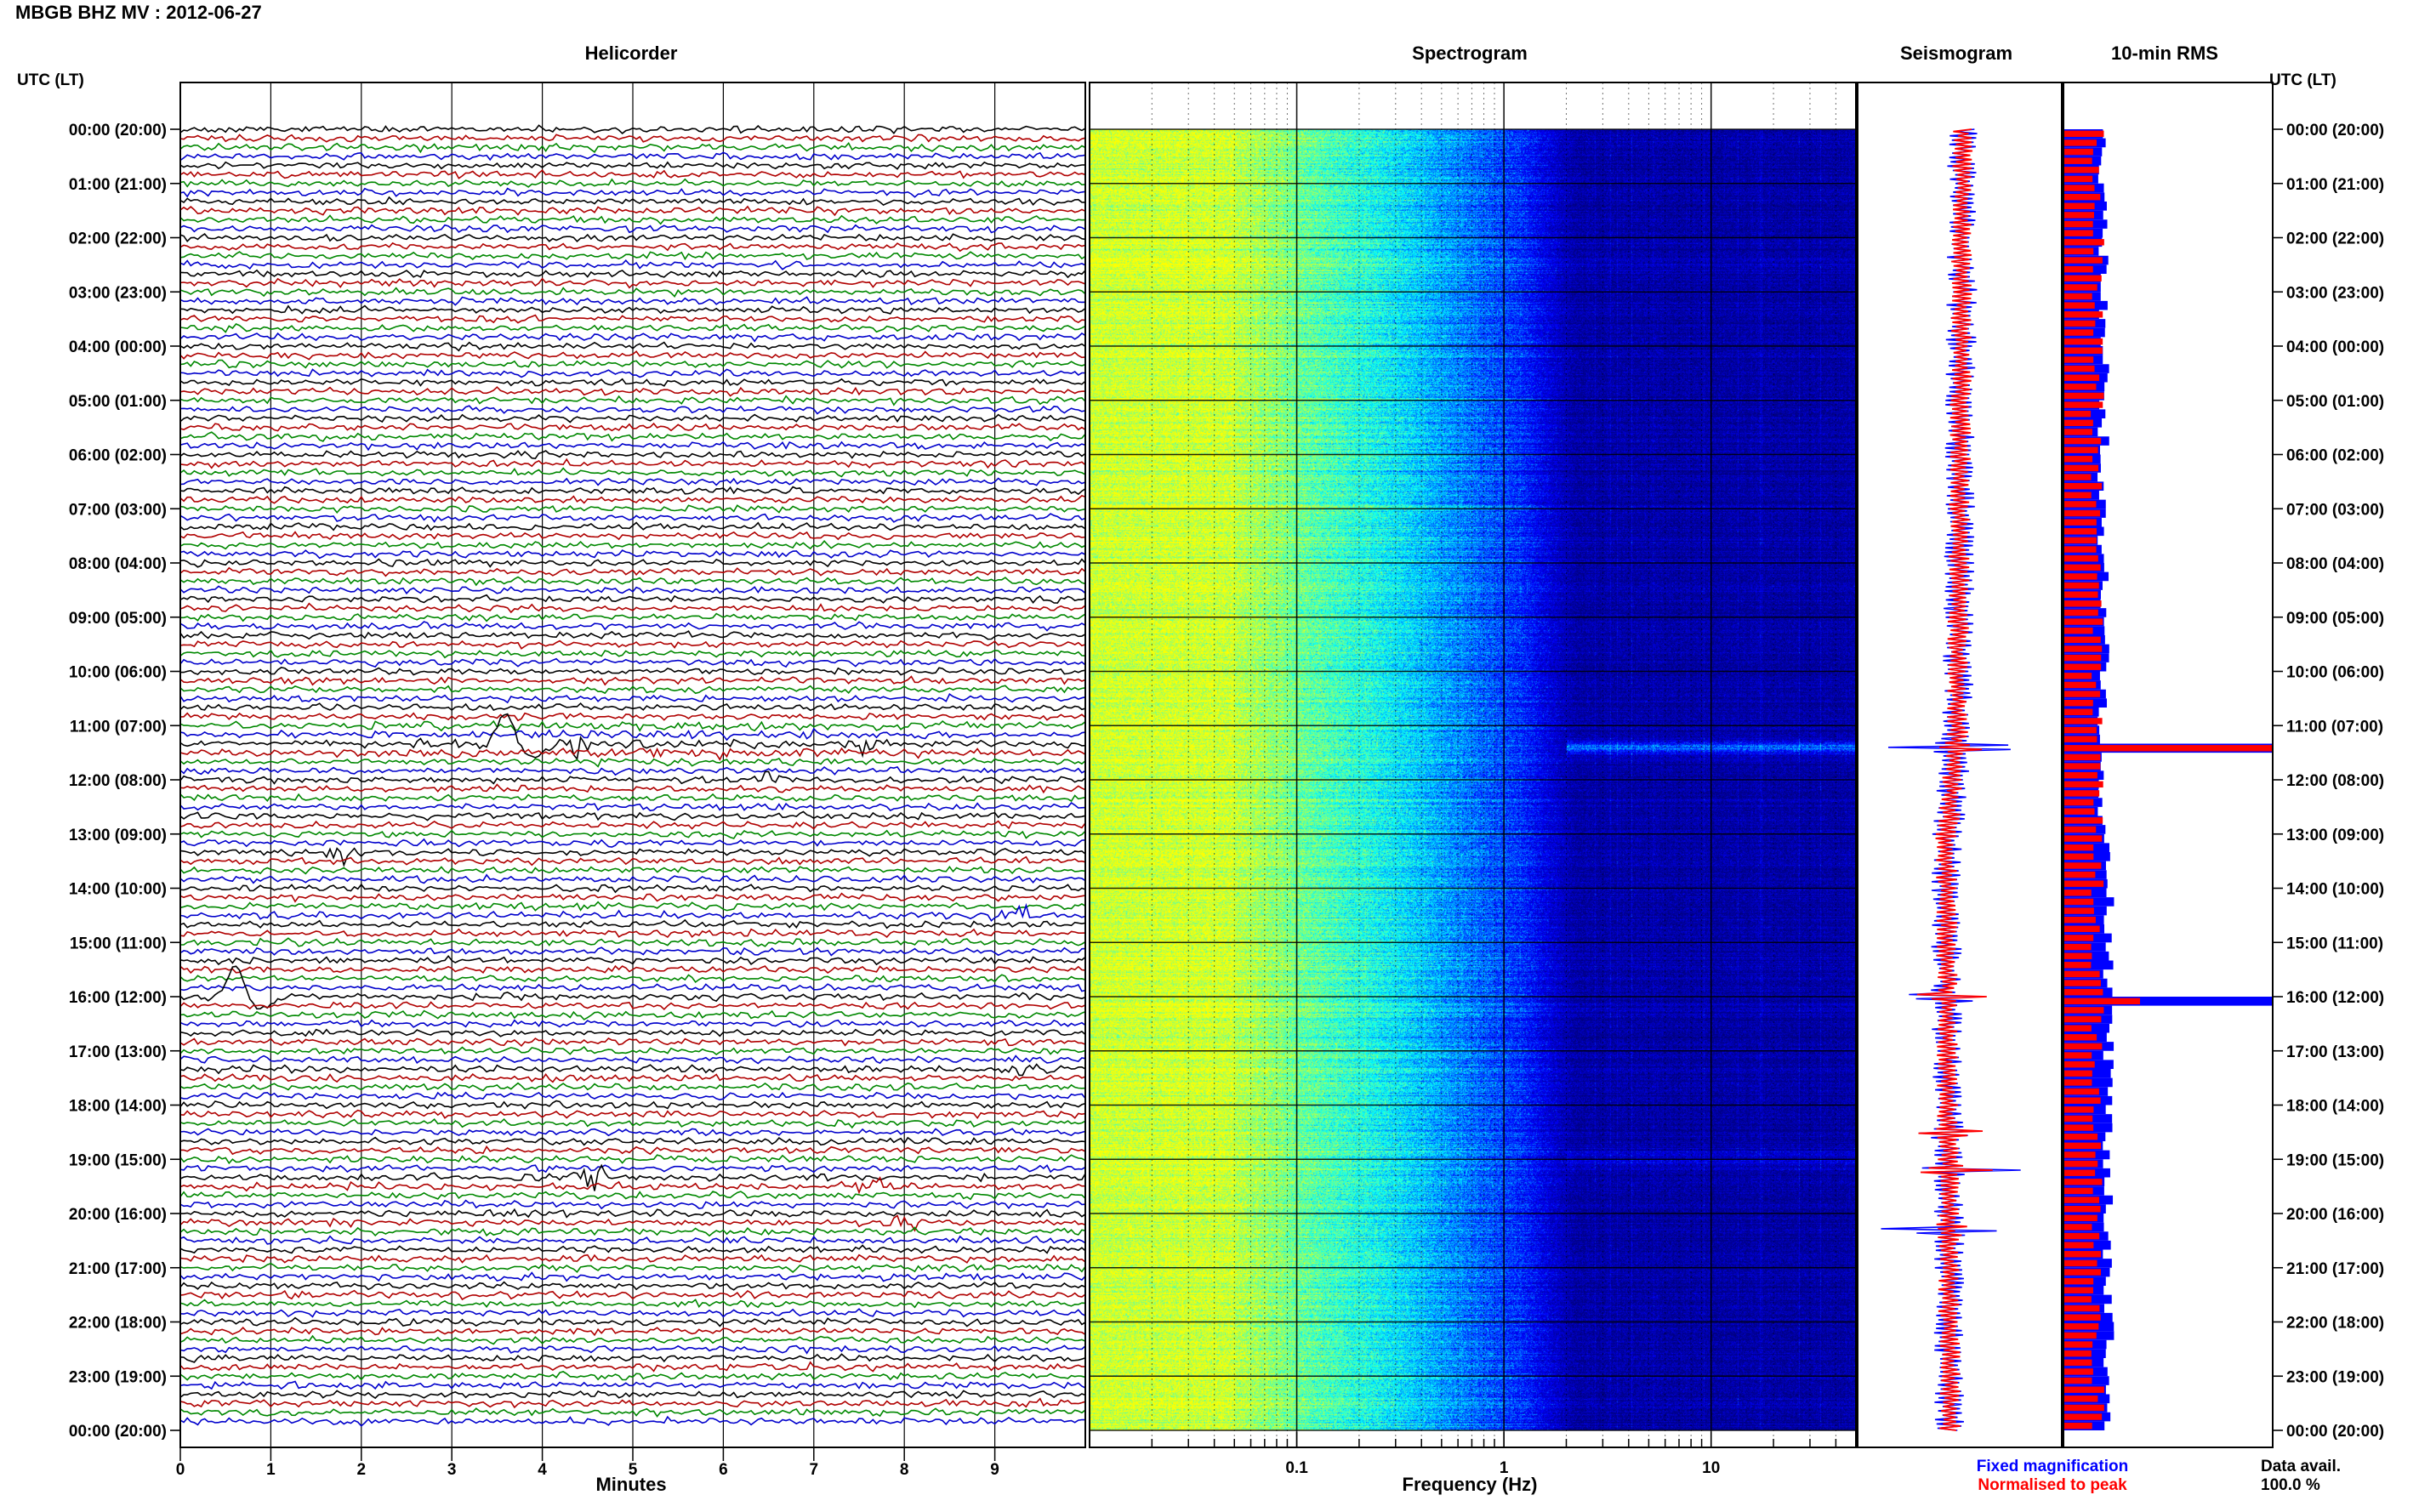 This screenshot has height=1512, width=2419. Describe the element at coordinates (138, 12) in the screenshot. I see `page-title: MBGB BHZ MV : 2012-06-27` at that location.